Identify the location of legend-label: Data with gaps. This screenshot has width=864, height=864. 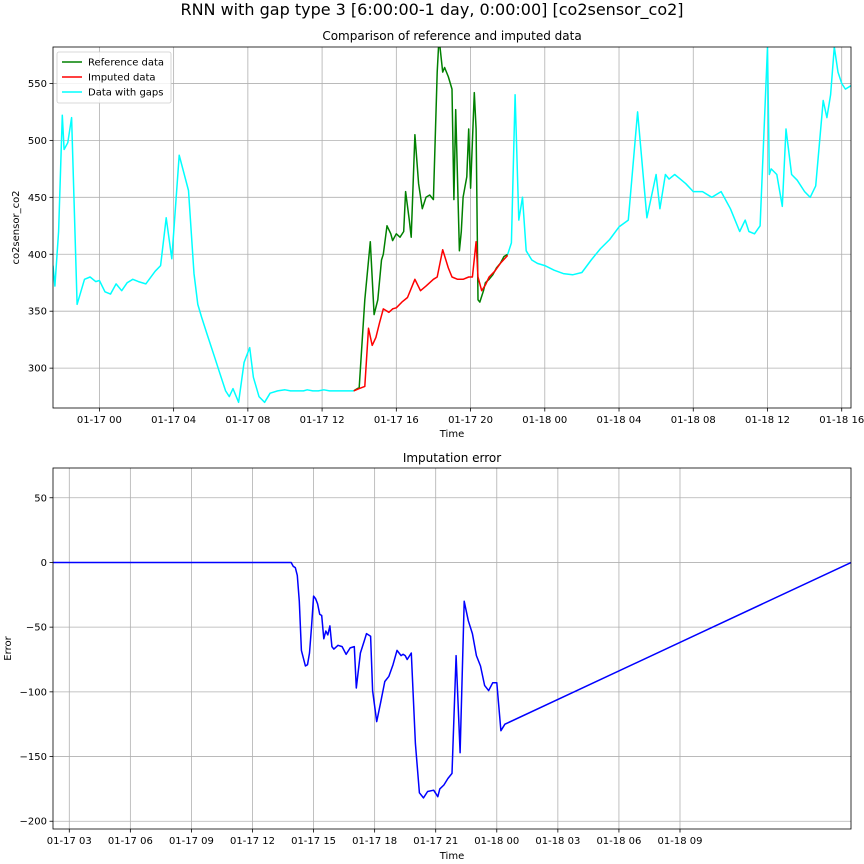
(125, 93).